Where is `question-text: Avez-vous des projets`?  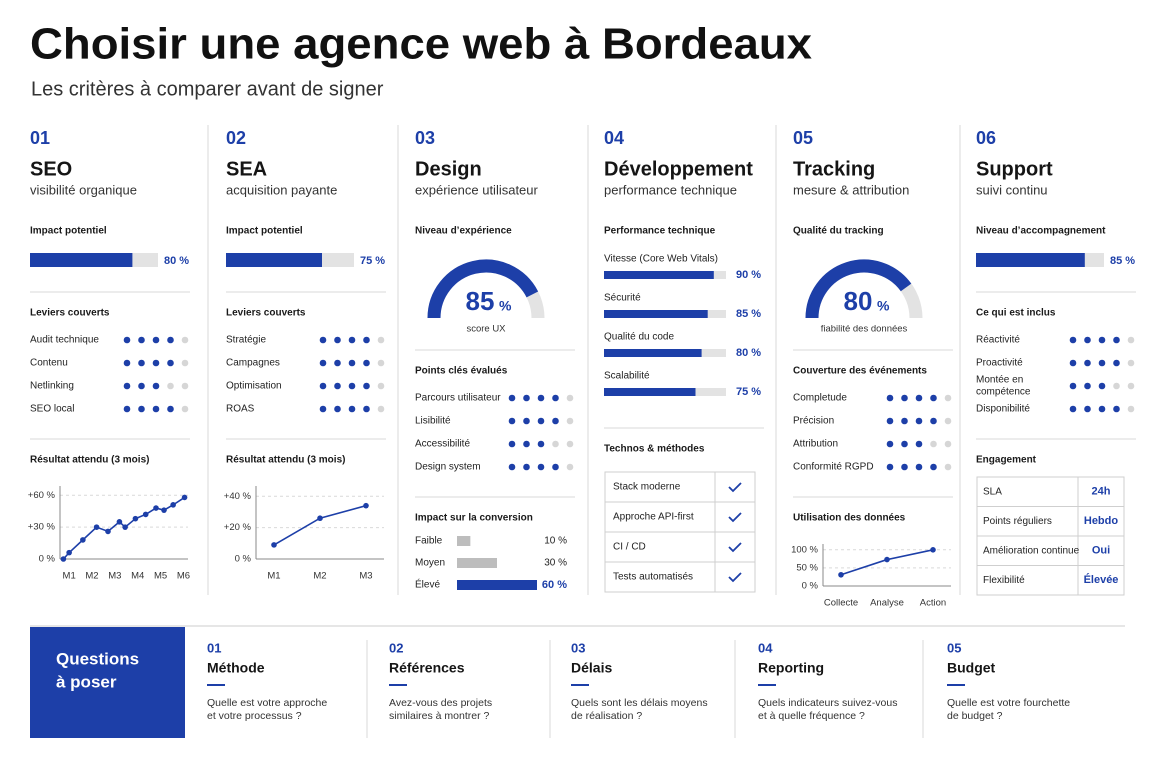
question-text: Avez-vous des projets is located at coordinates (440, 703).